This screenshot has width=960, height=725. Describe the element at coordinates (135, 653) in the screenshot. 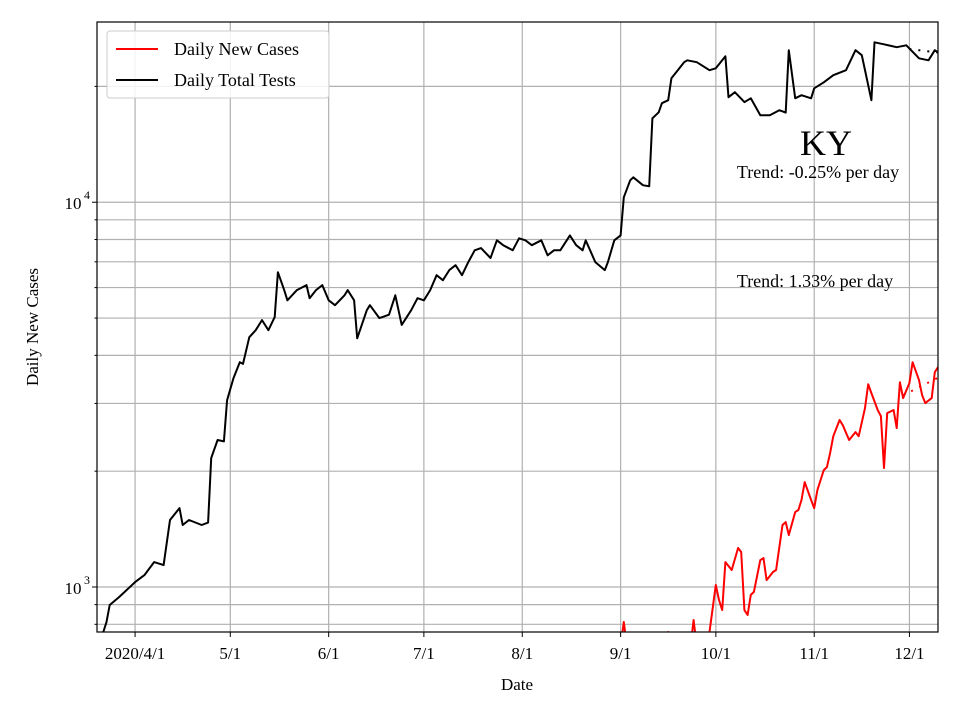

I see `x-tick-label: 2020/4/1` at that location.